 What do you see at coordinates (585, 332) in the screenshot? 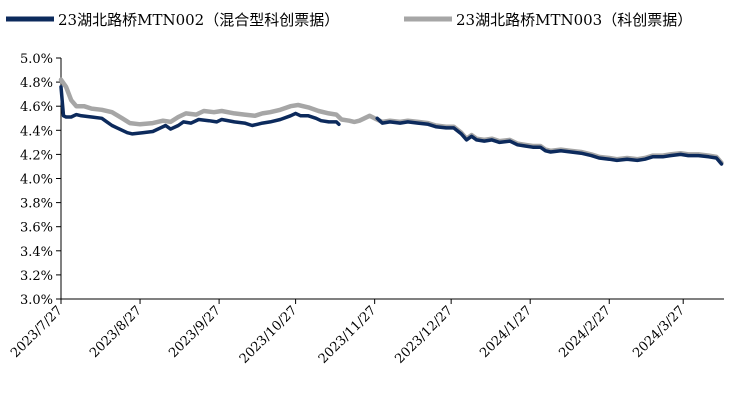
I see `x-tick-label: 2024/2/27` at bounding box center [585, 332].